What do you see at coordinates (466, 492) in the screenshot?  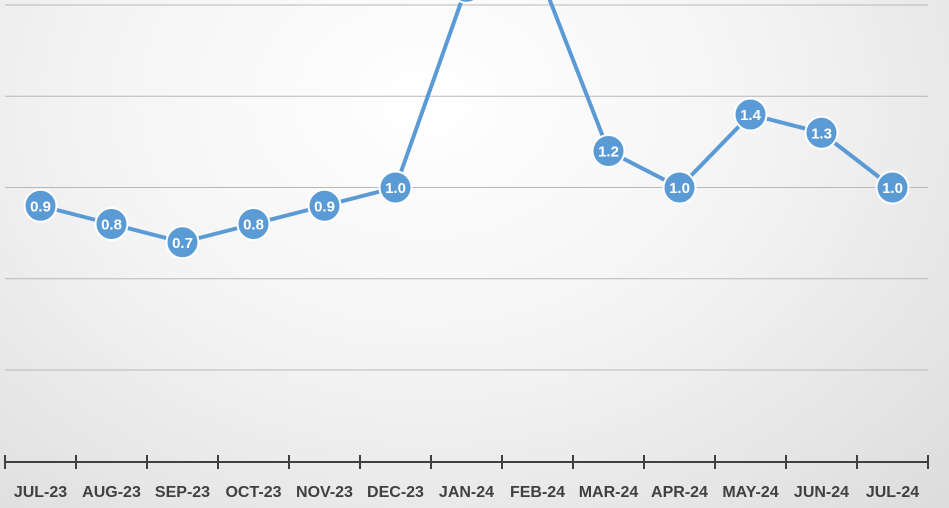 I see `x-tick-label: JAN-24` at bounding box center [466, 492].